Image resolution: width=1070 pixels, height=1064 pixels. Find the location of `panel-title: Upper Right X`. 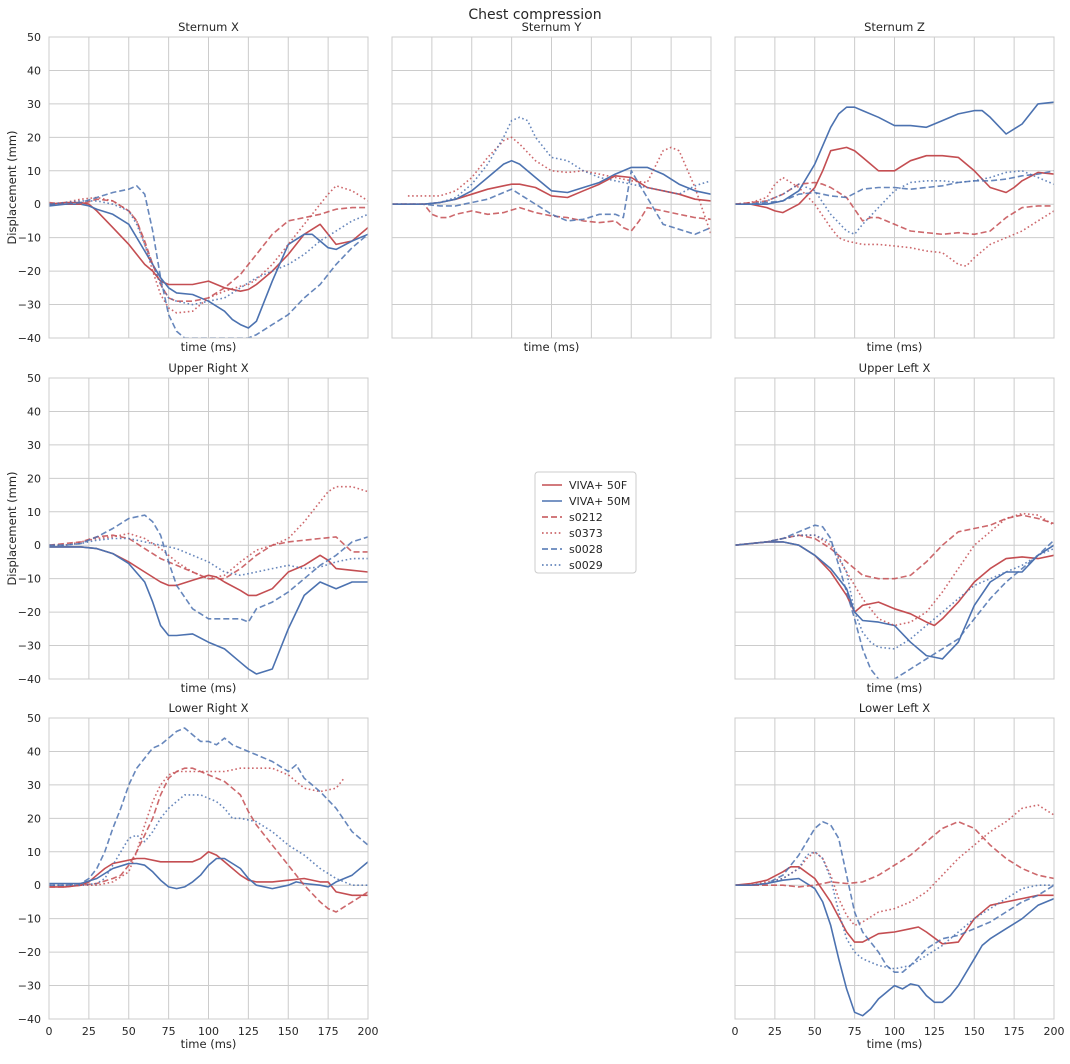

panel-title: Upper Right X is located at coordinates (208, 368).